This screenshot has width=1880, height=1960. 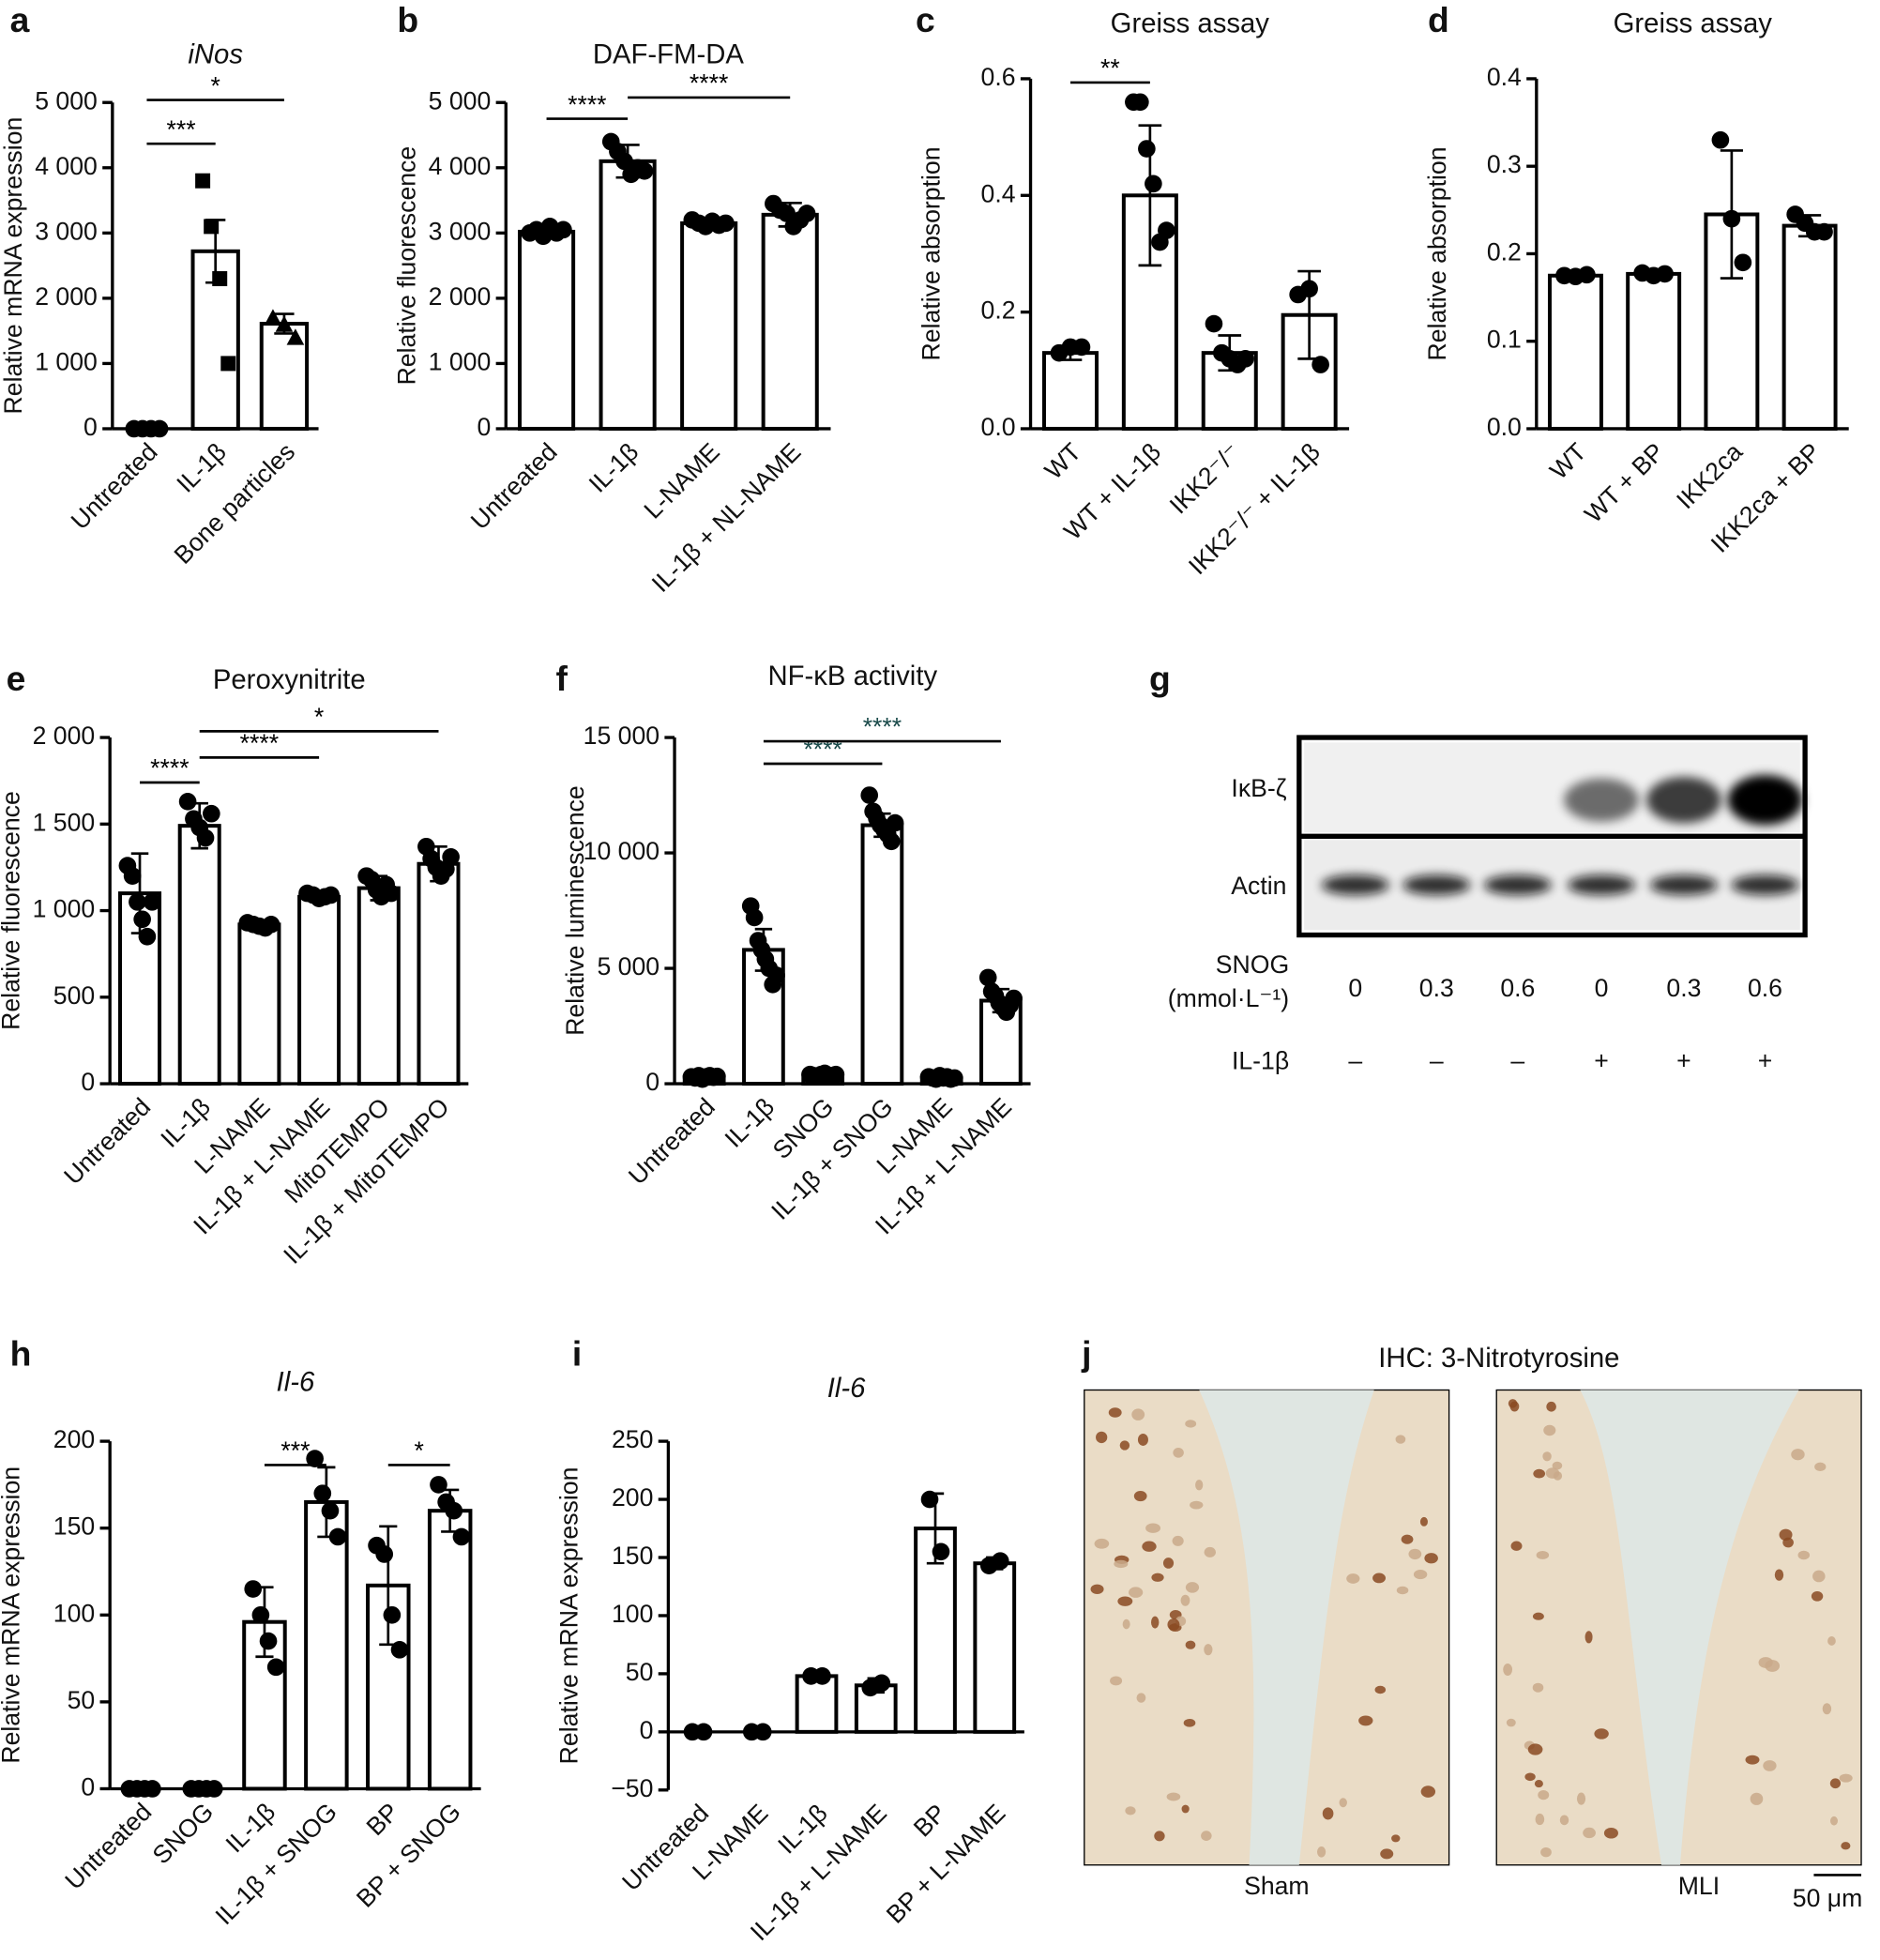 I want to click on significance-label: ***, so click(x=295, y=1450).